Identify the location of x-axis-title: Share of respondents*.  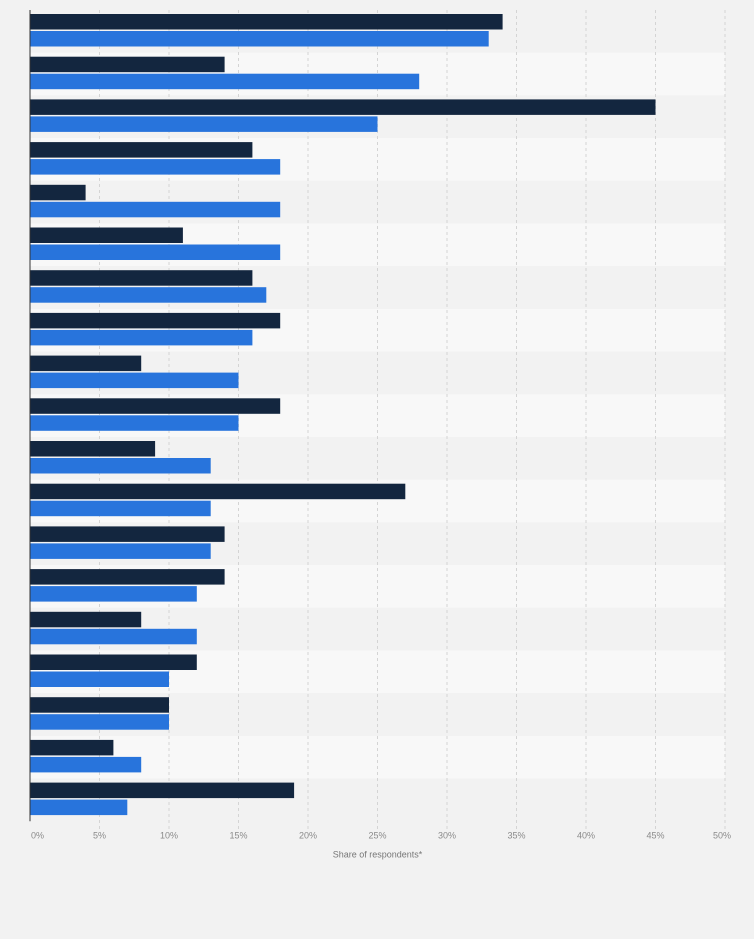
(378, 854).